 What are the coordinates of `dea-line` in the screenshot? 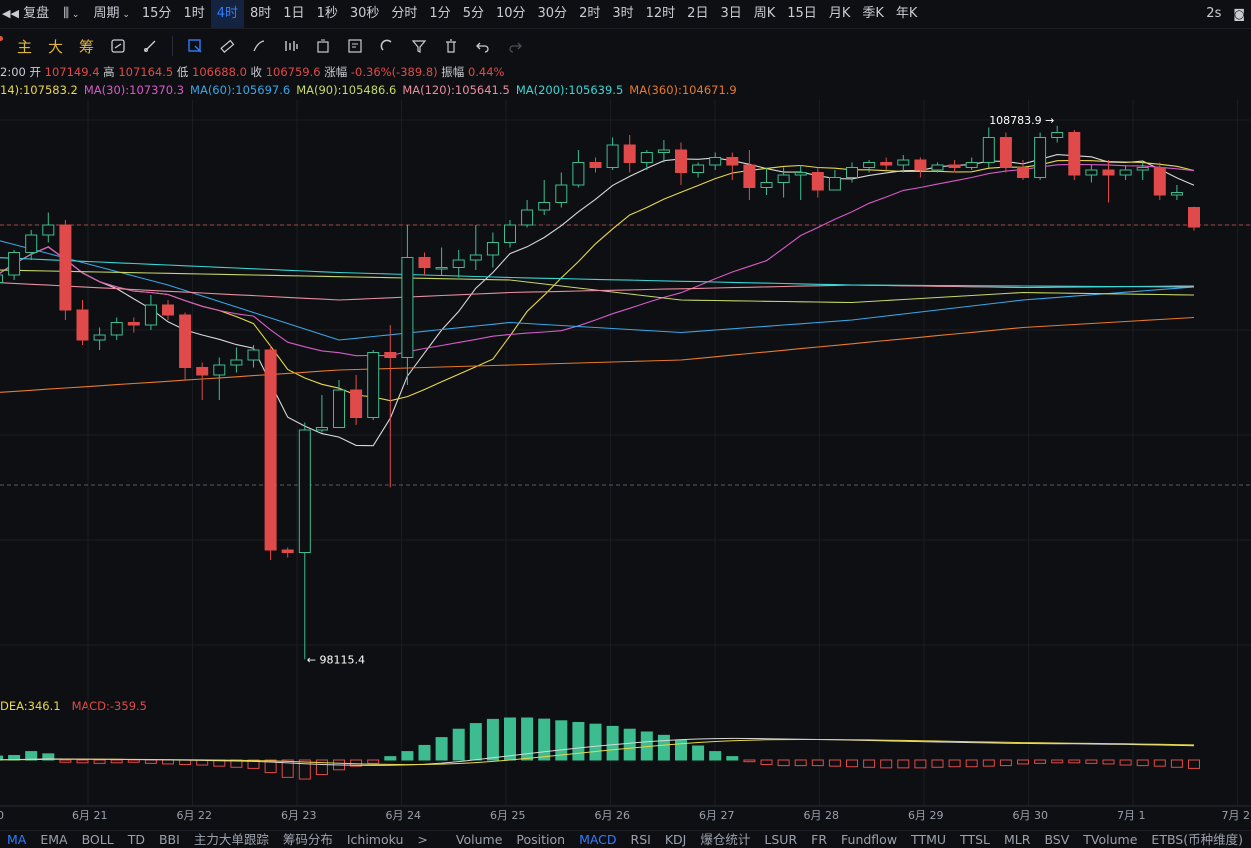 It's located at (597, 752).